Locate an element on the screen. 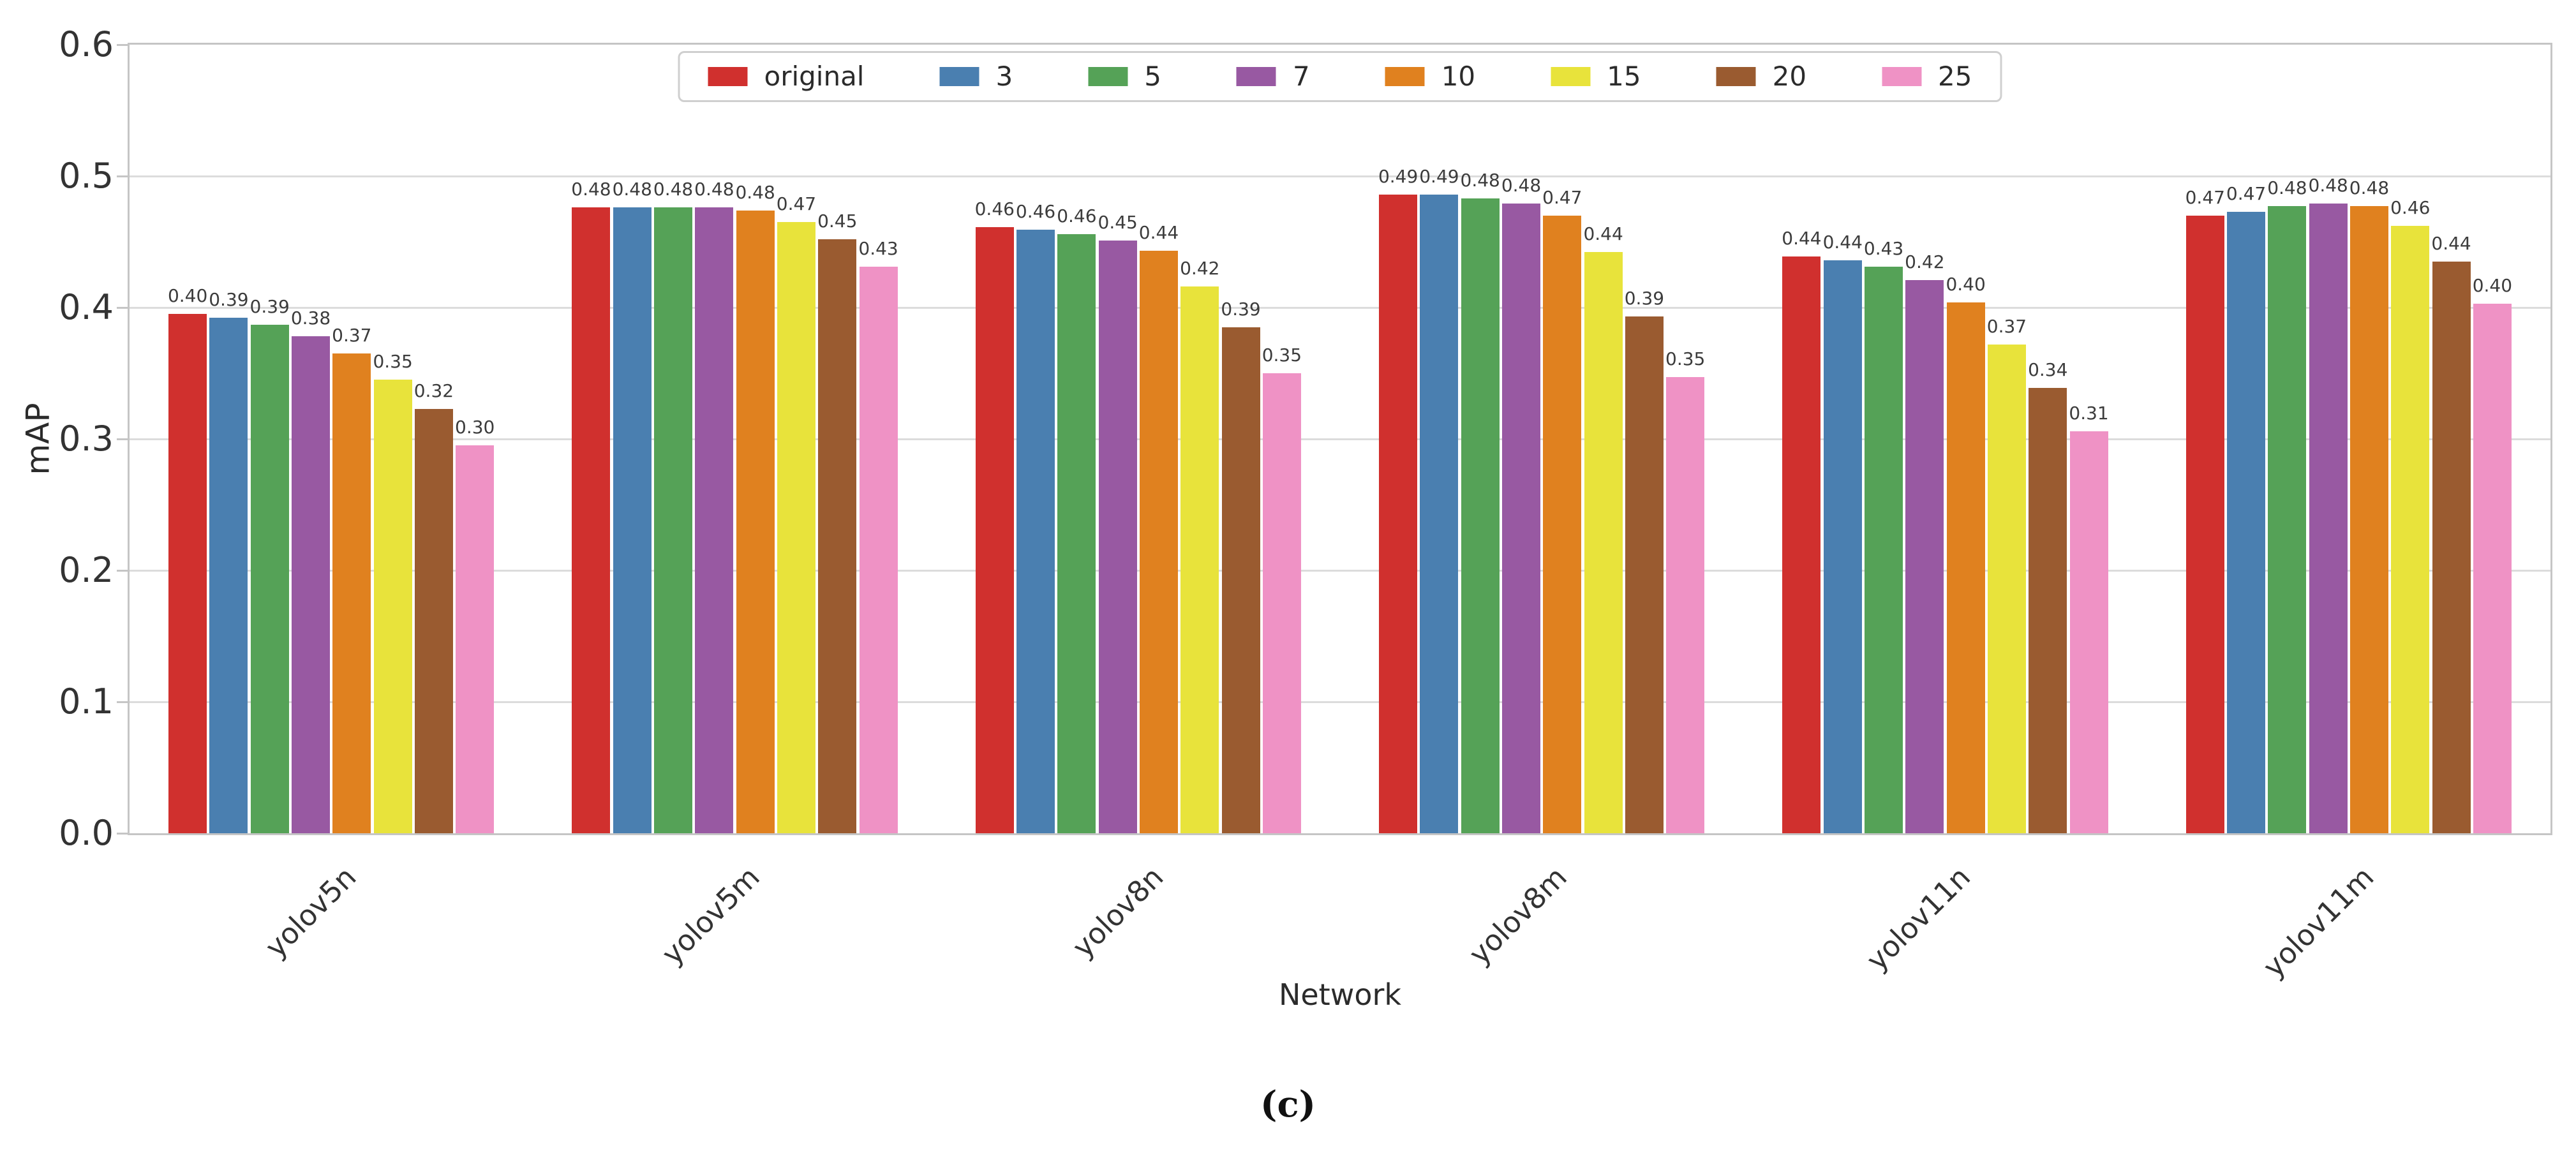  bar-value-label-yolov5n-3: 0.39 is located at coordinates (229, 300).